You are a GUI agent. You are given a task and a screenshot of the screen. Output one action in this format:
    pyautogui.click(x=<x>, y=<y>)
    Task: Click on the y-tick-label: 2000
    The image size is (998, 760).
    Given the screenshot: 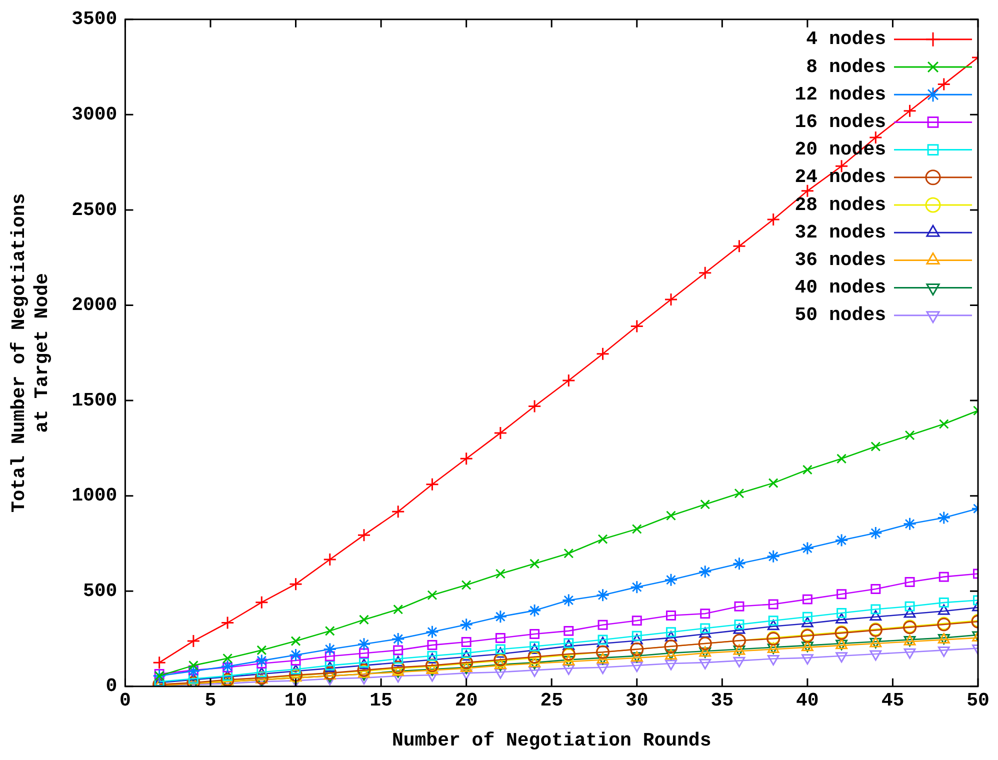 What is the action you would take?
    pyautogui.click(x=95, y=305)
    